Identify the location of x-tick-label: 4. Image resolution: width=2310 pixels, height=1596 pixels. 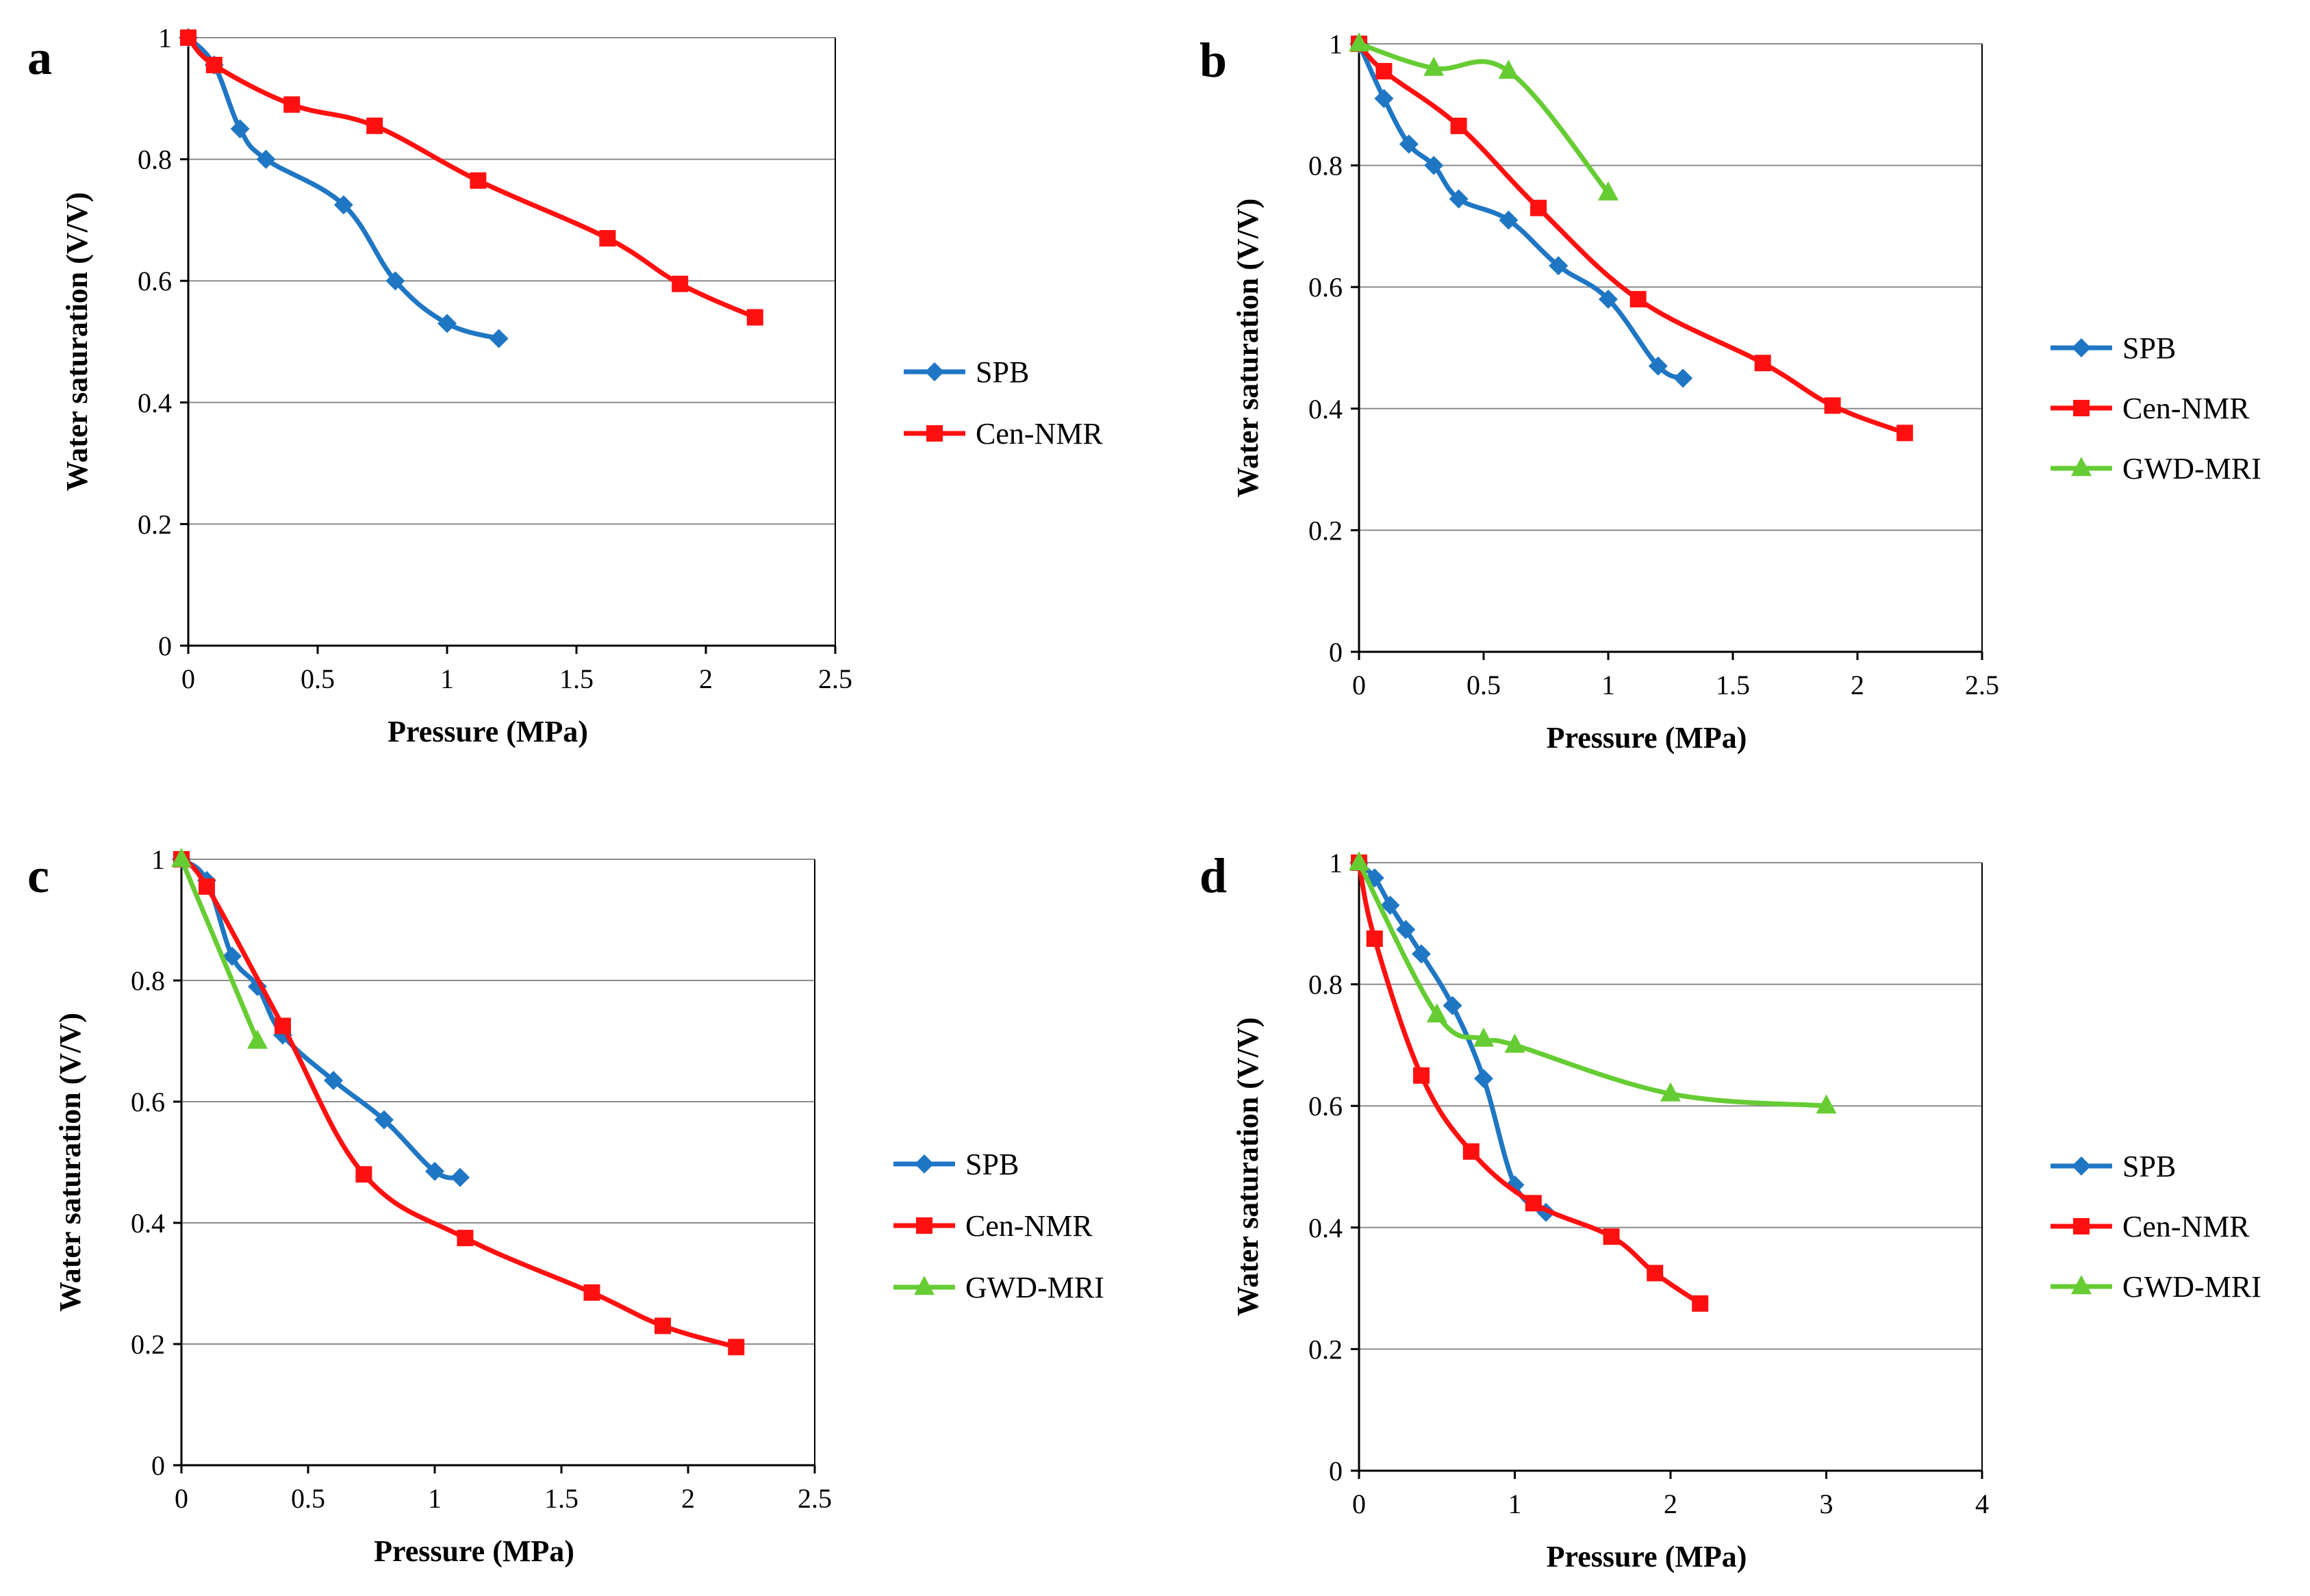
(1982, 1504).